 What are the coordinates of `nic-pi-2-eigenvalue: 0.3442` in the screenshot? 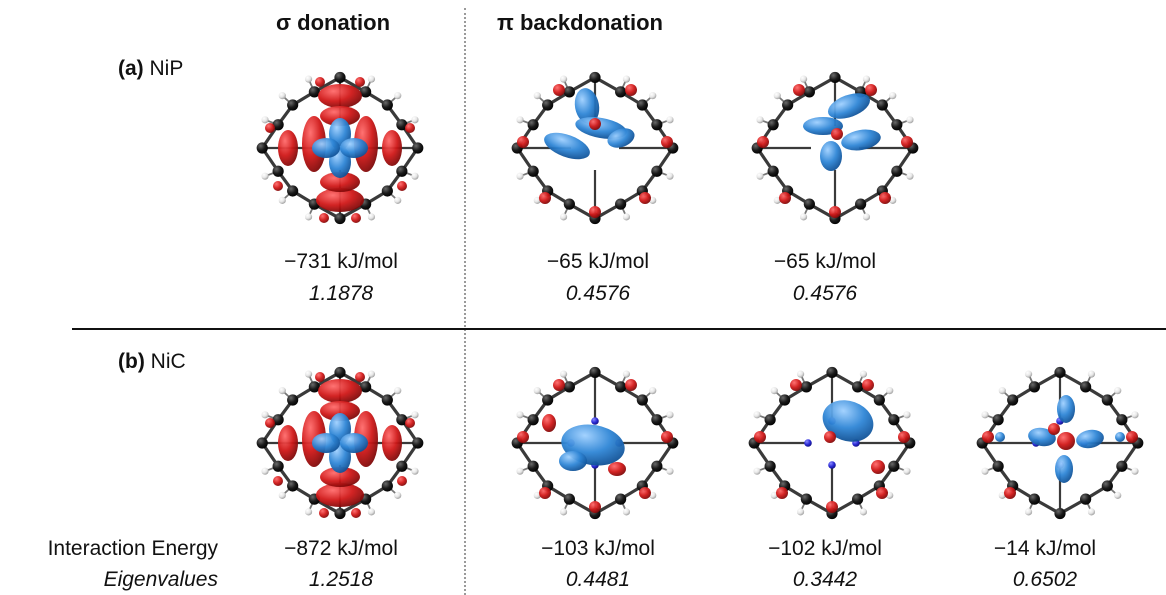 It's located at (825, 579).